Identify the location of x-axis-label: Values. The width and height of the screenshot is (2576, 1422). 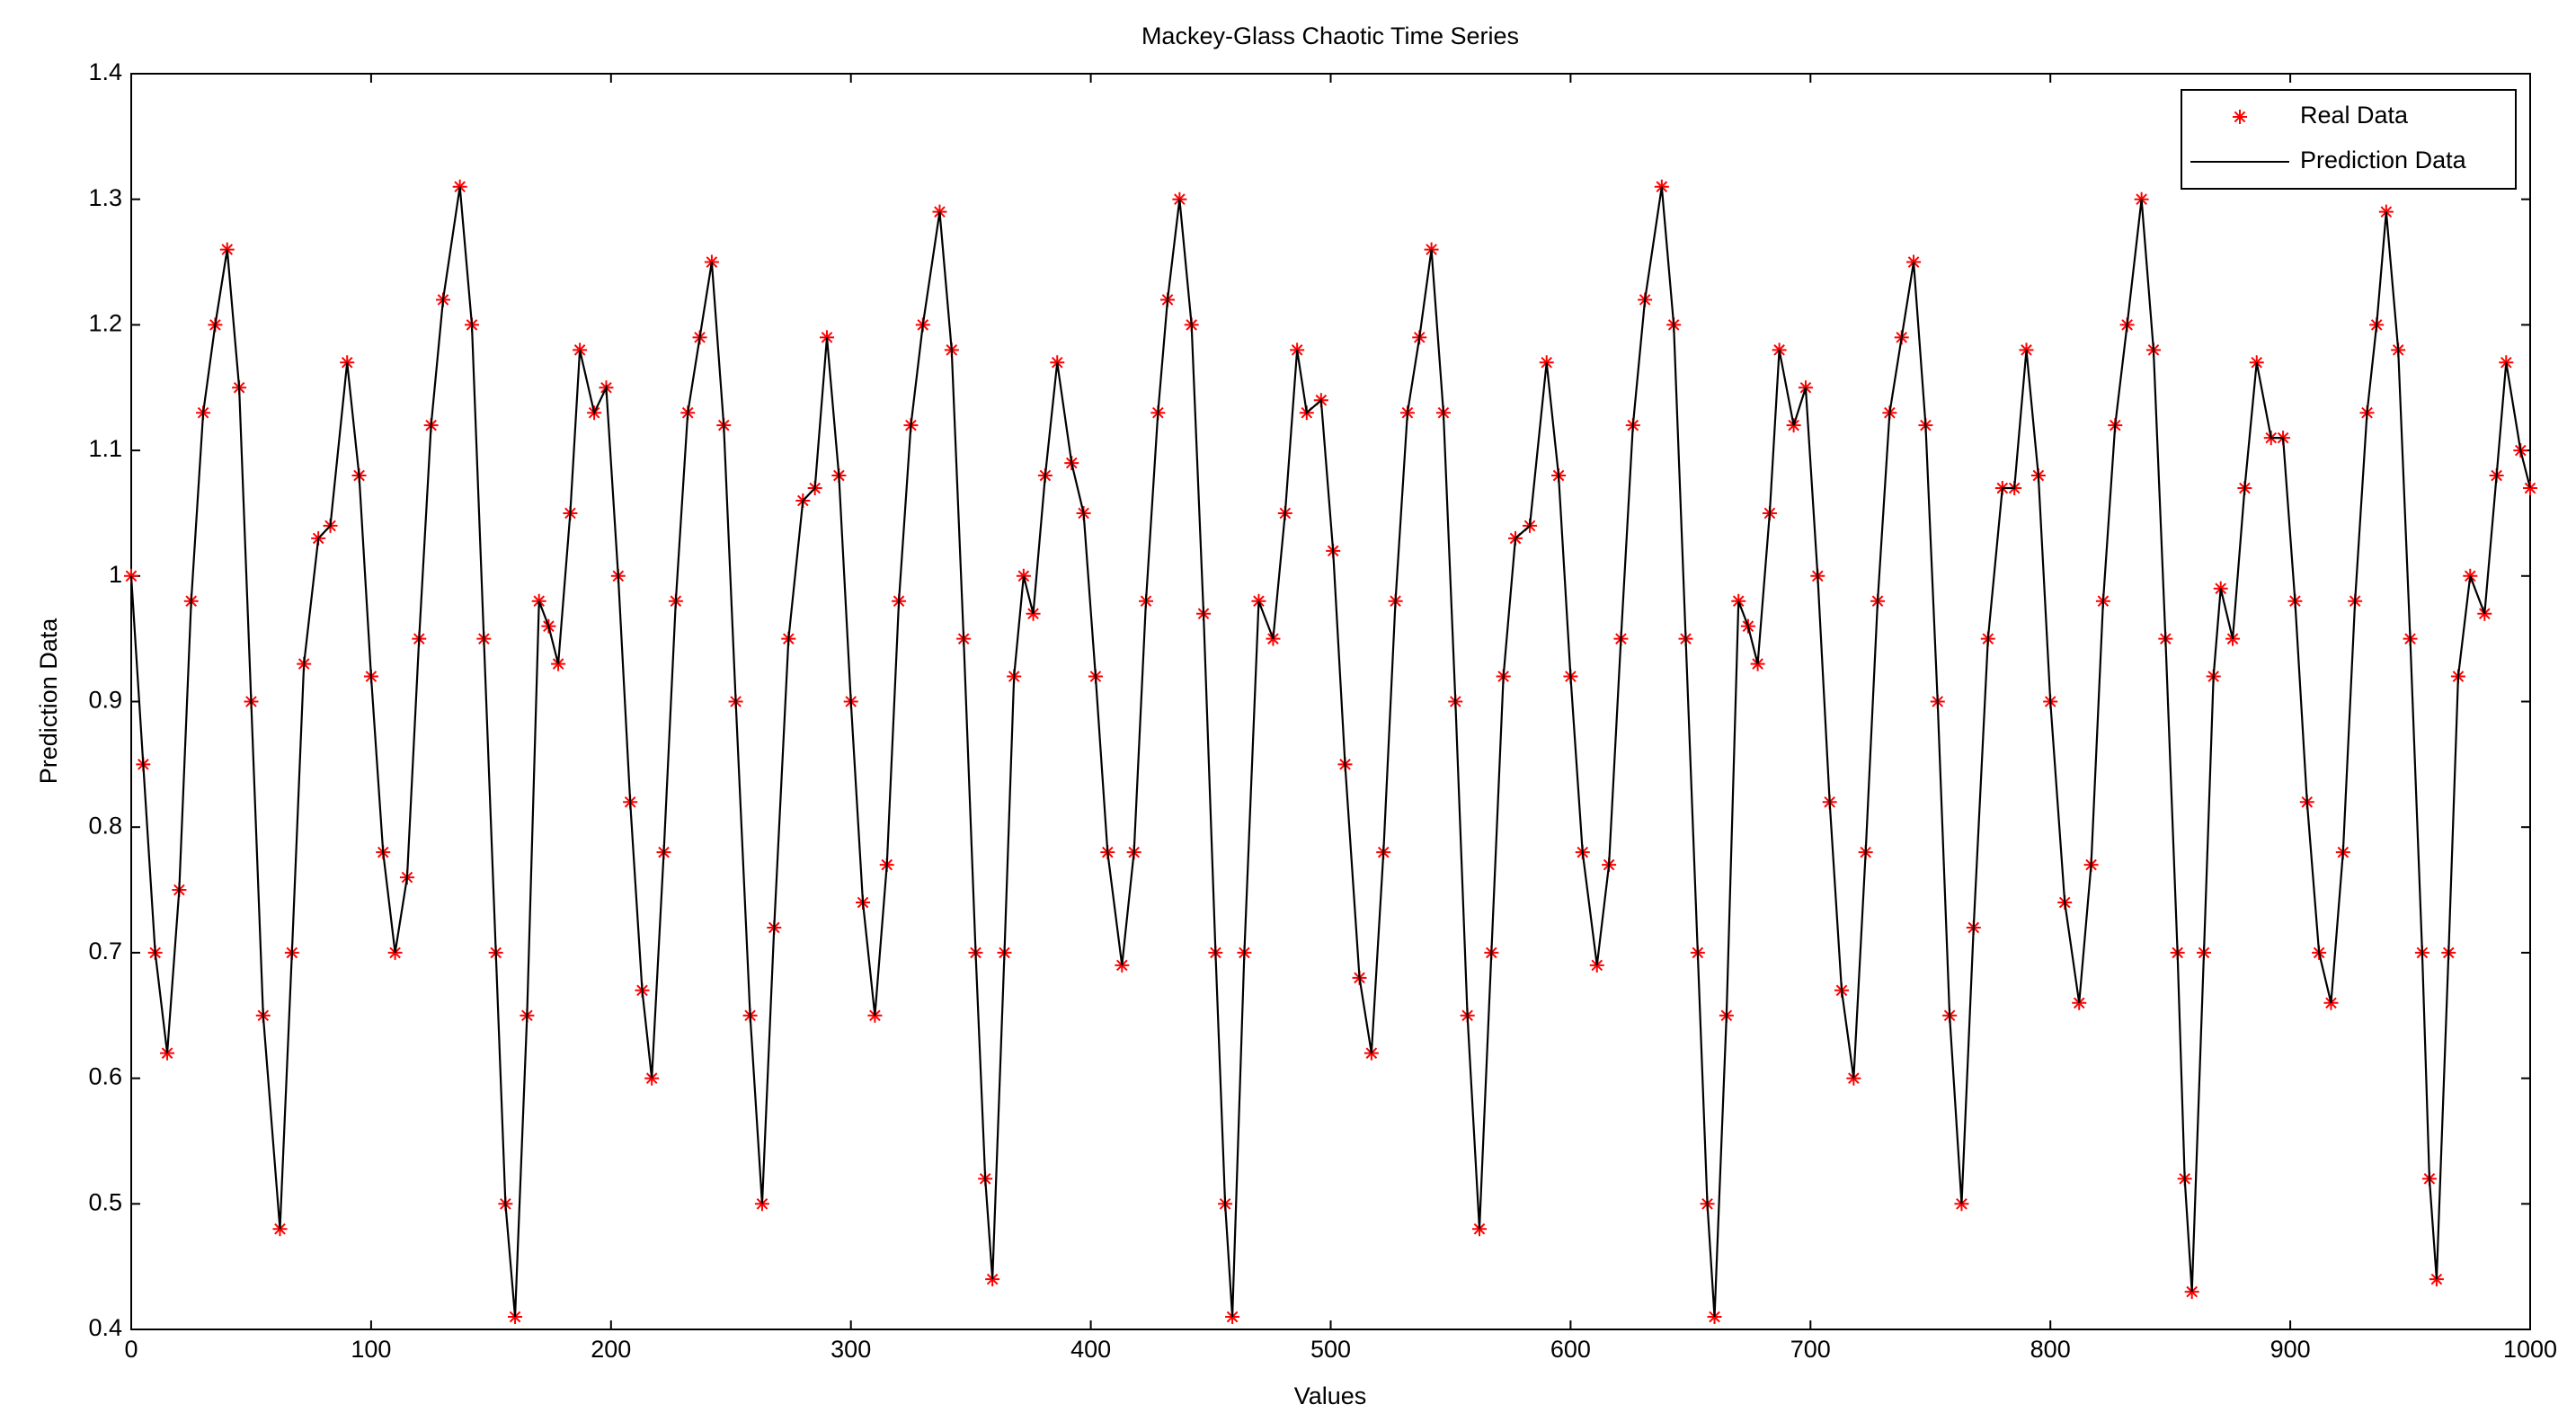
(1330, 1395).